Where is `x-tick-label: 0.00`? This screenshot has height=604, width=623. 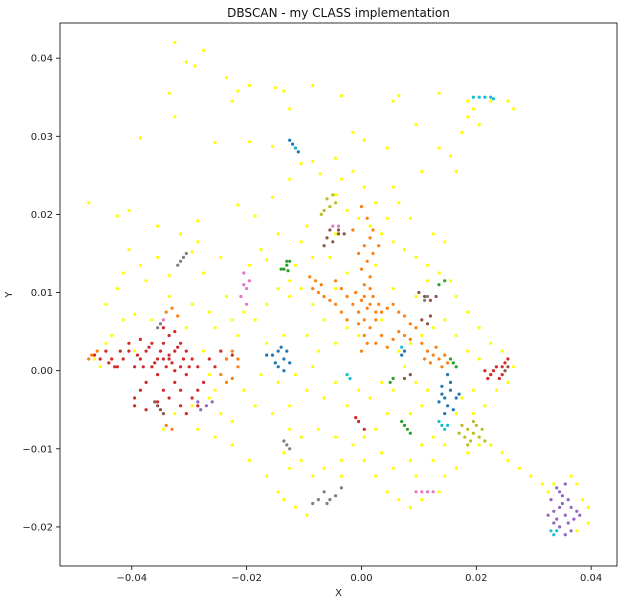 x-tick-label: 0.00 is located at coordinates (361, 578).